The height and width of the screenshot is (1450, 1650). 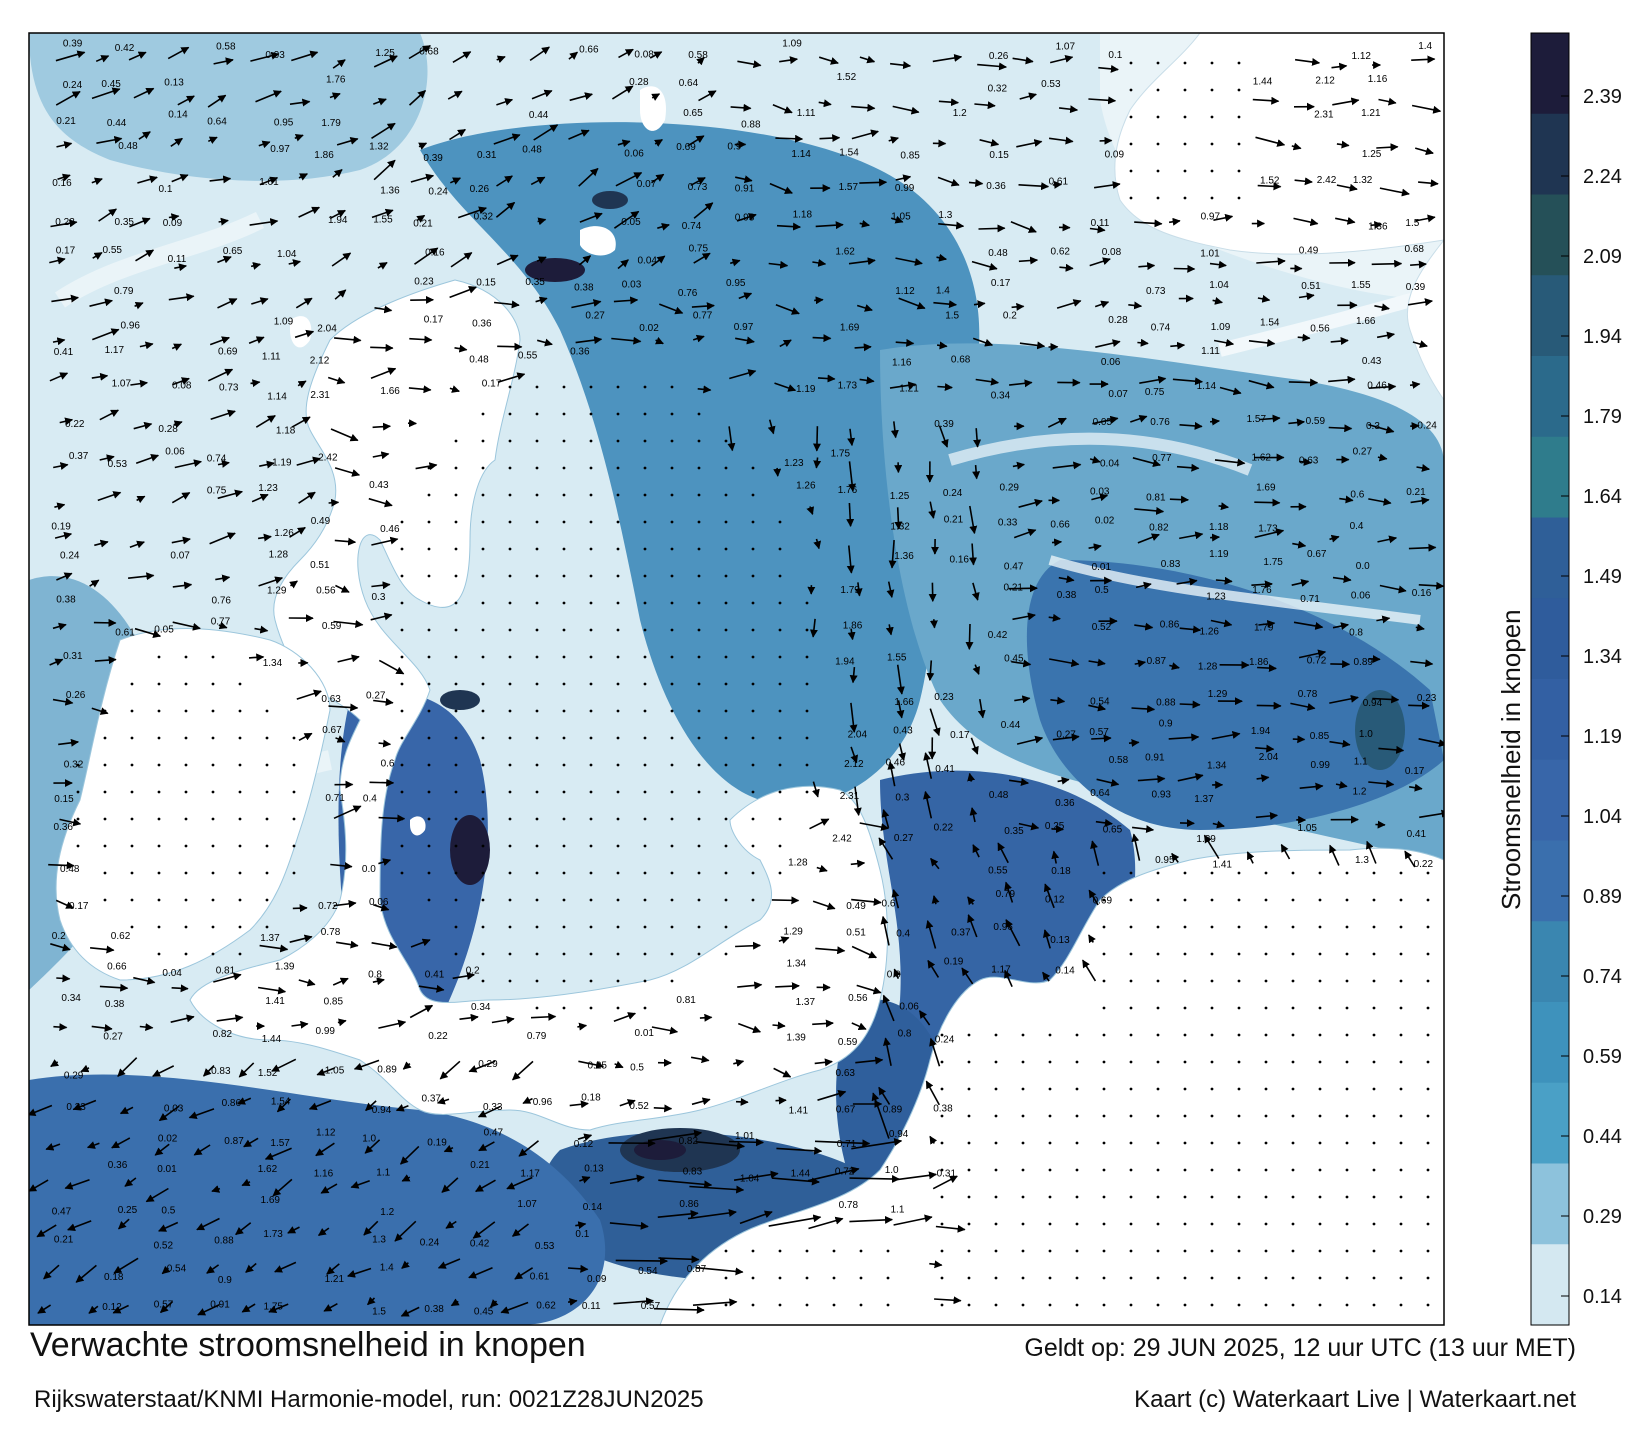 What do you see at coordinates (999, 56) in the screenshot?
I see `speed-label: 0.26` at bounding box center [999, 56].